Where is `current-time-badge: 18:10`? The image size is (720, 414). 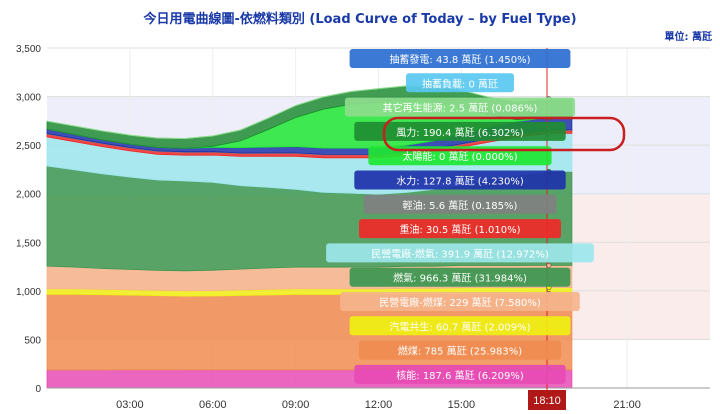
current-time-badge: 18:10 is located at coordinates (547, 400).